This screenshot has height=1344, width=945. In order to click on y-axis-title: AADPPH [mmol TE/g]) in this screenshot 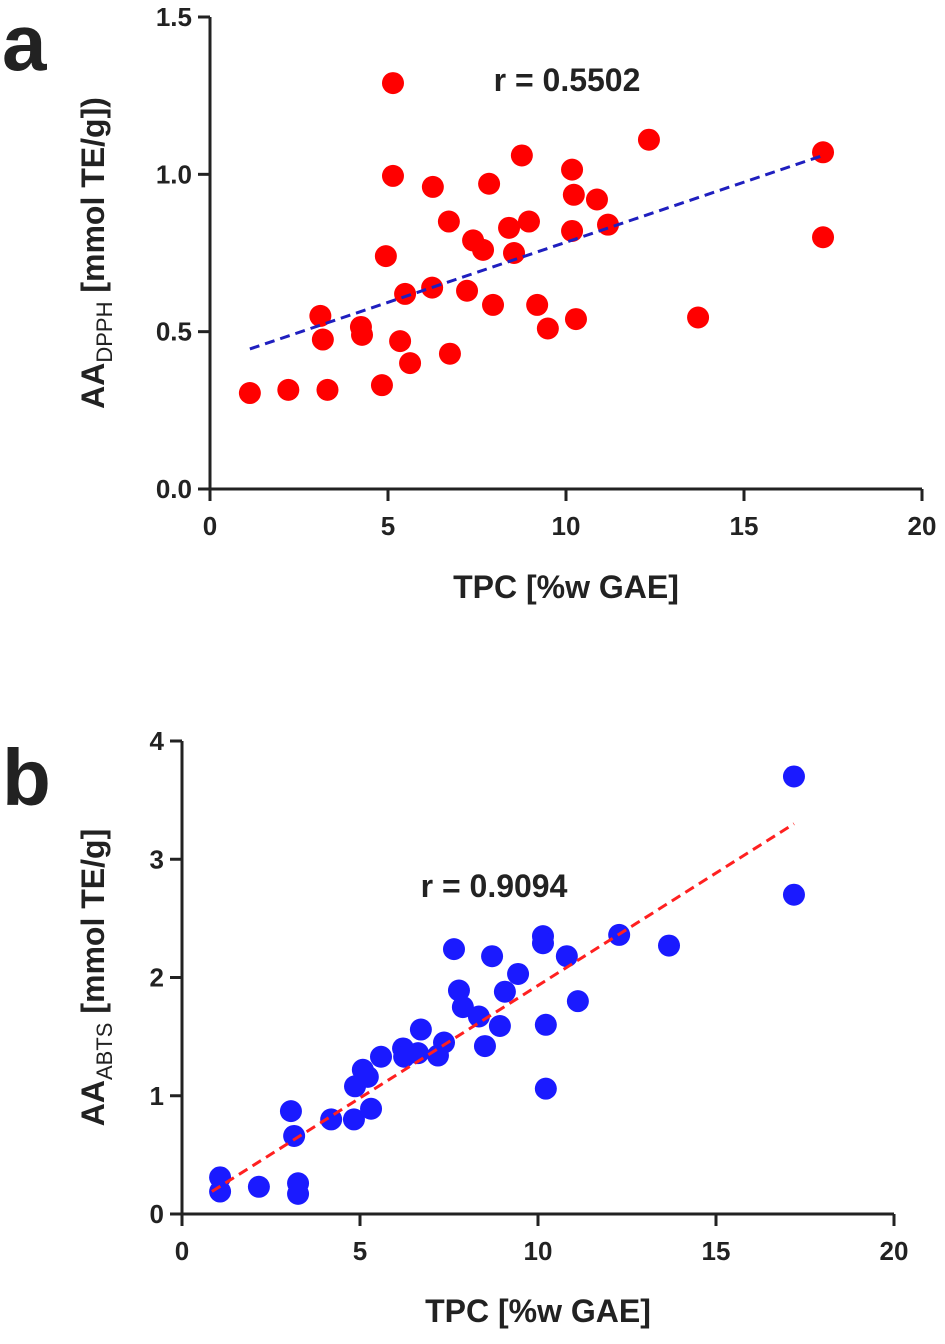, I will do `click(96, 253)`.